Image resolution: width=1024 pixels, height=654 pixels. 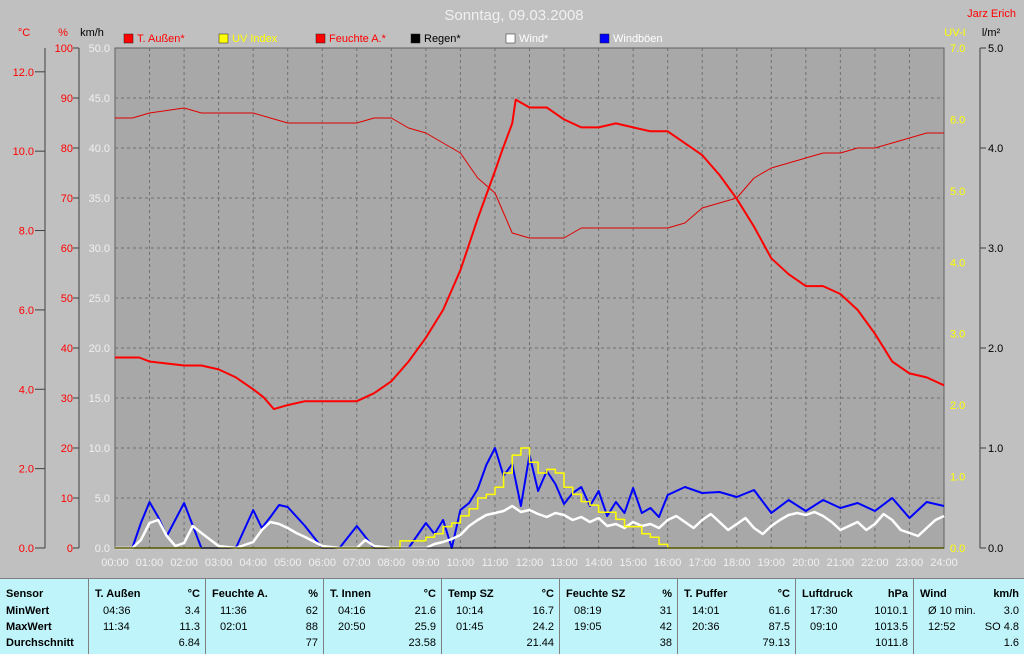 I want to click on stat-column-name: T. Außen, so click(x=118, y=594).